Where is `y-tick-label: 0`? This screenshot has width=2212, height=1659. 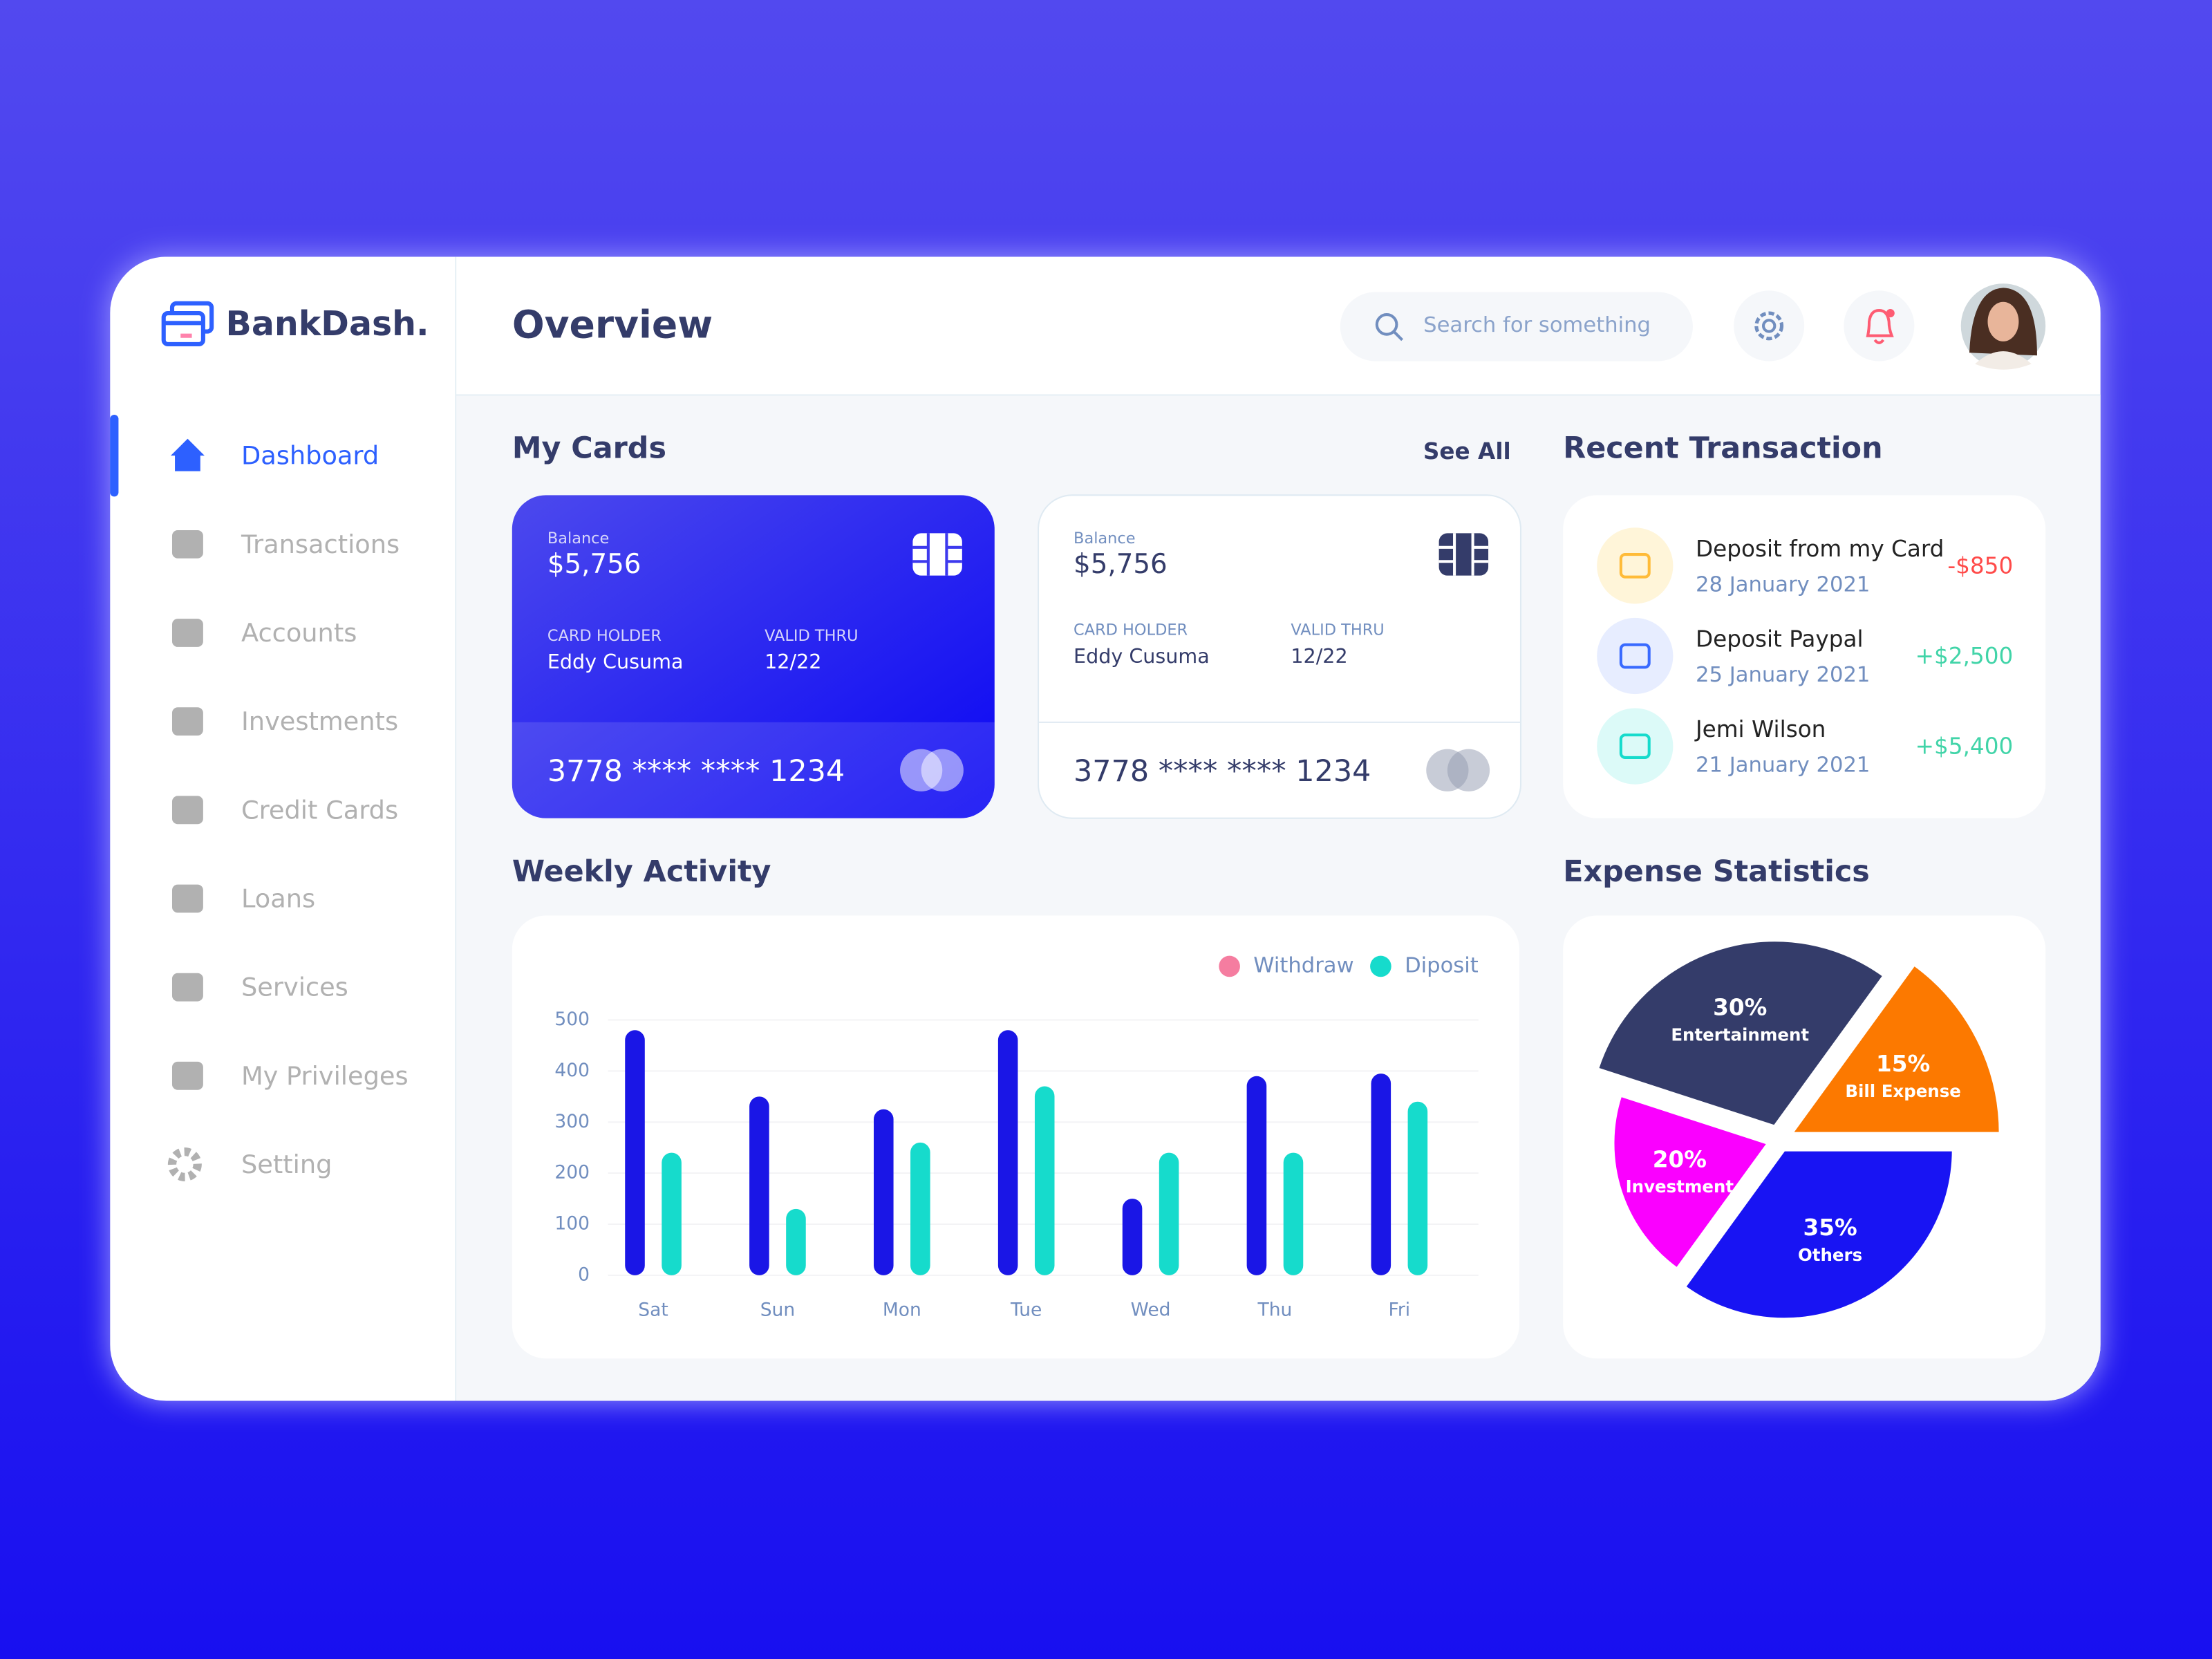
y-tick-label: 0 is located at coordinates (584, 1274).